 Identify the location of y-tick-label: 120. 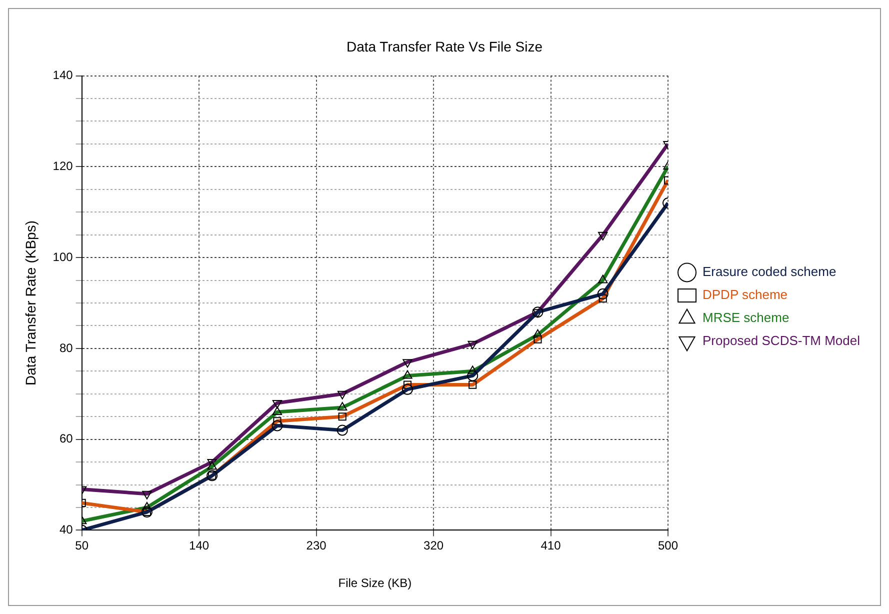
(63, 165).